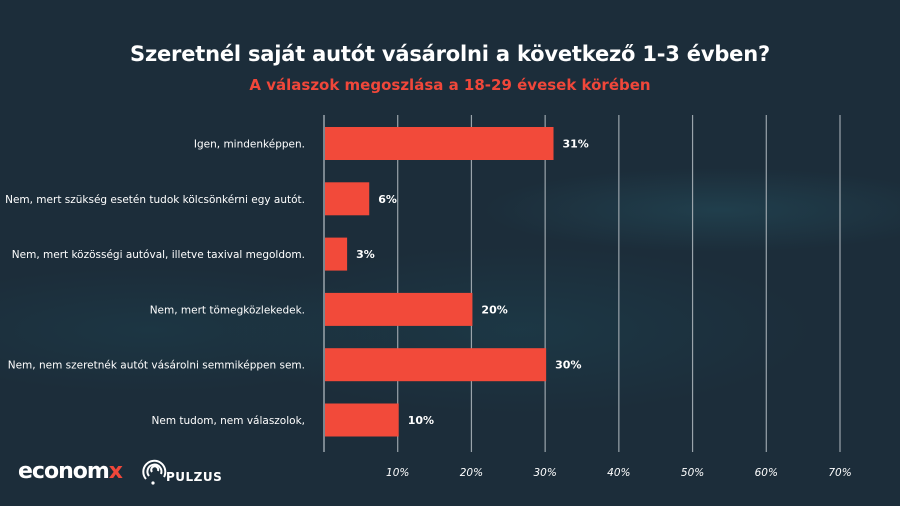 The width and height of the screenshot is (900, 506). I want to click on economx-logo-text: econom, so click(64, 471).